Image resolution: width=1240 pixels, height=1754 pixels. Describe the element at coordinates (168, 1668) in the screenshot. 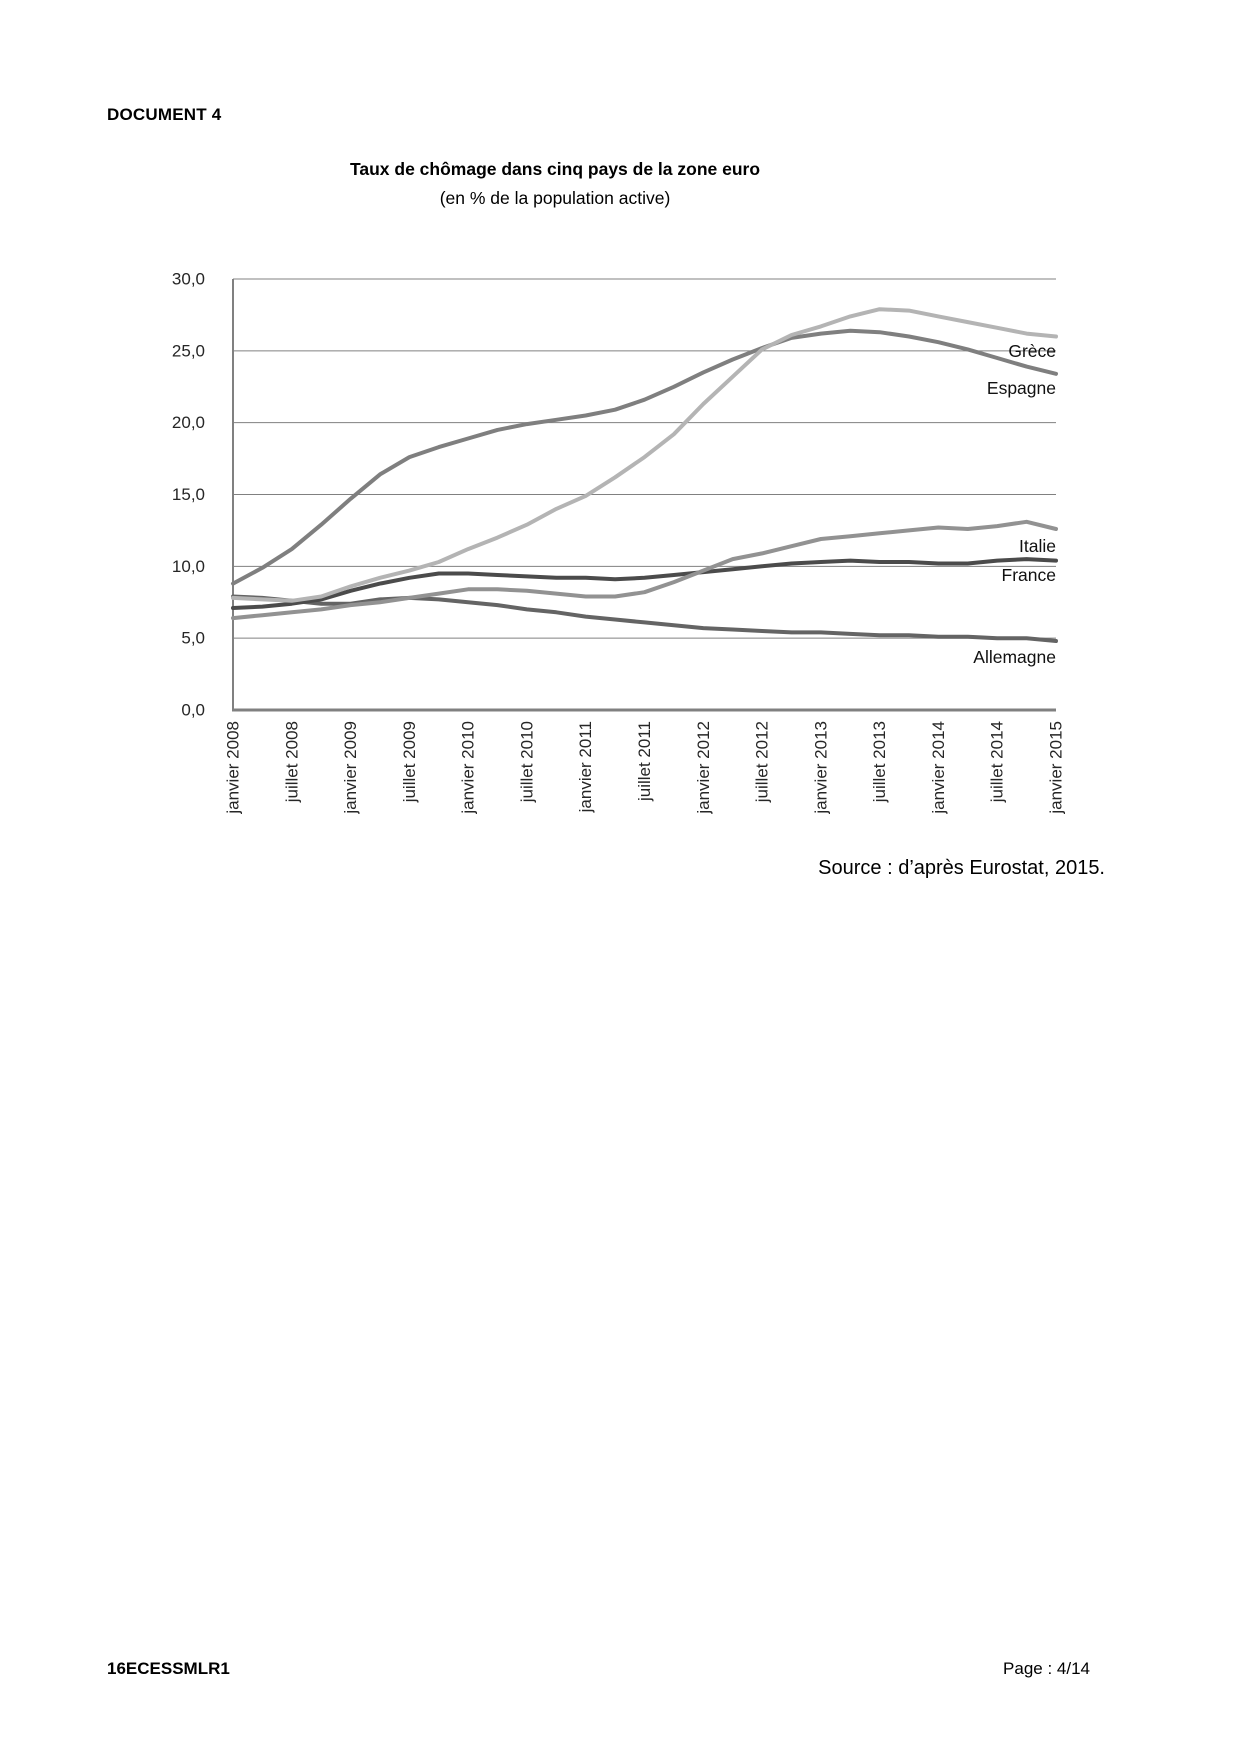

I see `footer-document-code: 16ECESSMLR1` at that location.